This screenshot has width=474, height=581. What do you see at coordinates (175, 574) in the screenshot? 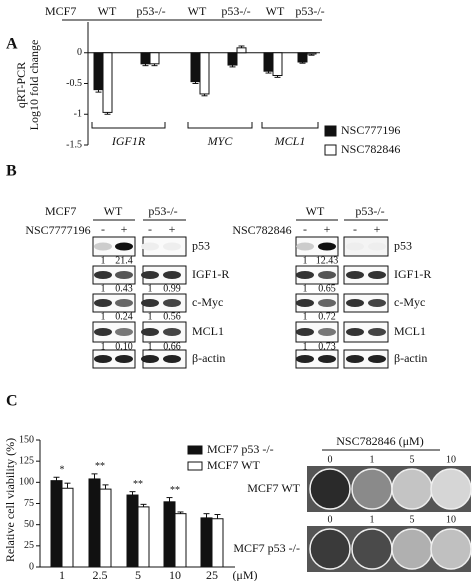
I see `x-tick-label: 10` at bounding box center [175, 574].